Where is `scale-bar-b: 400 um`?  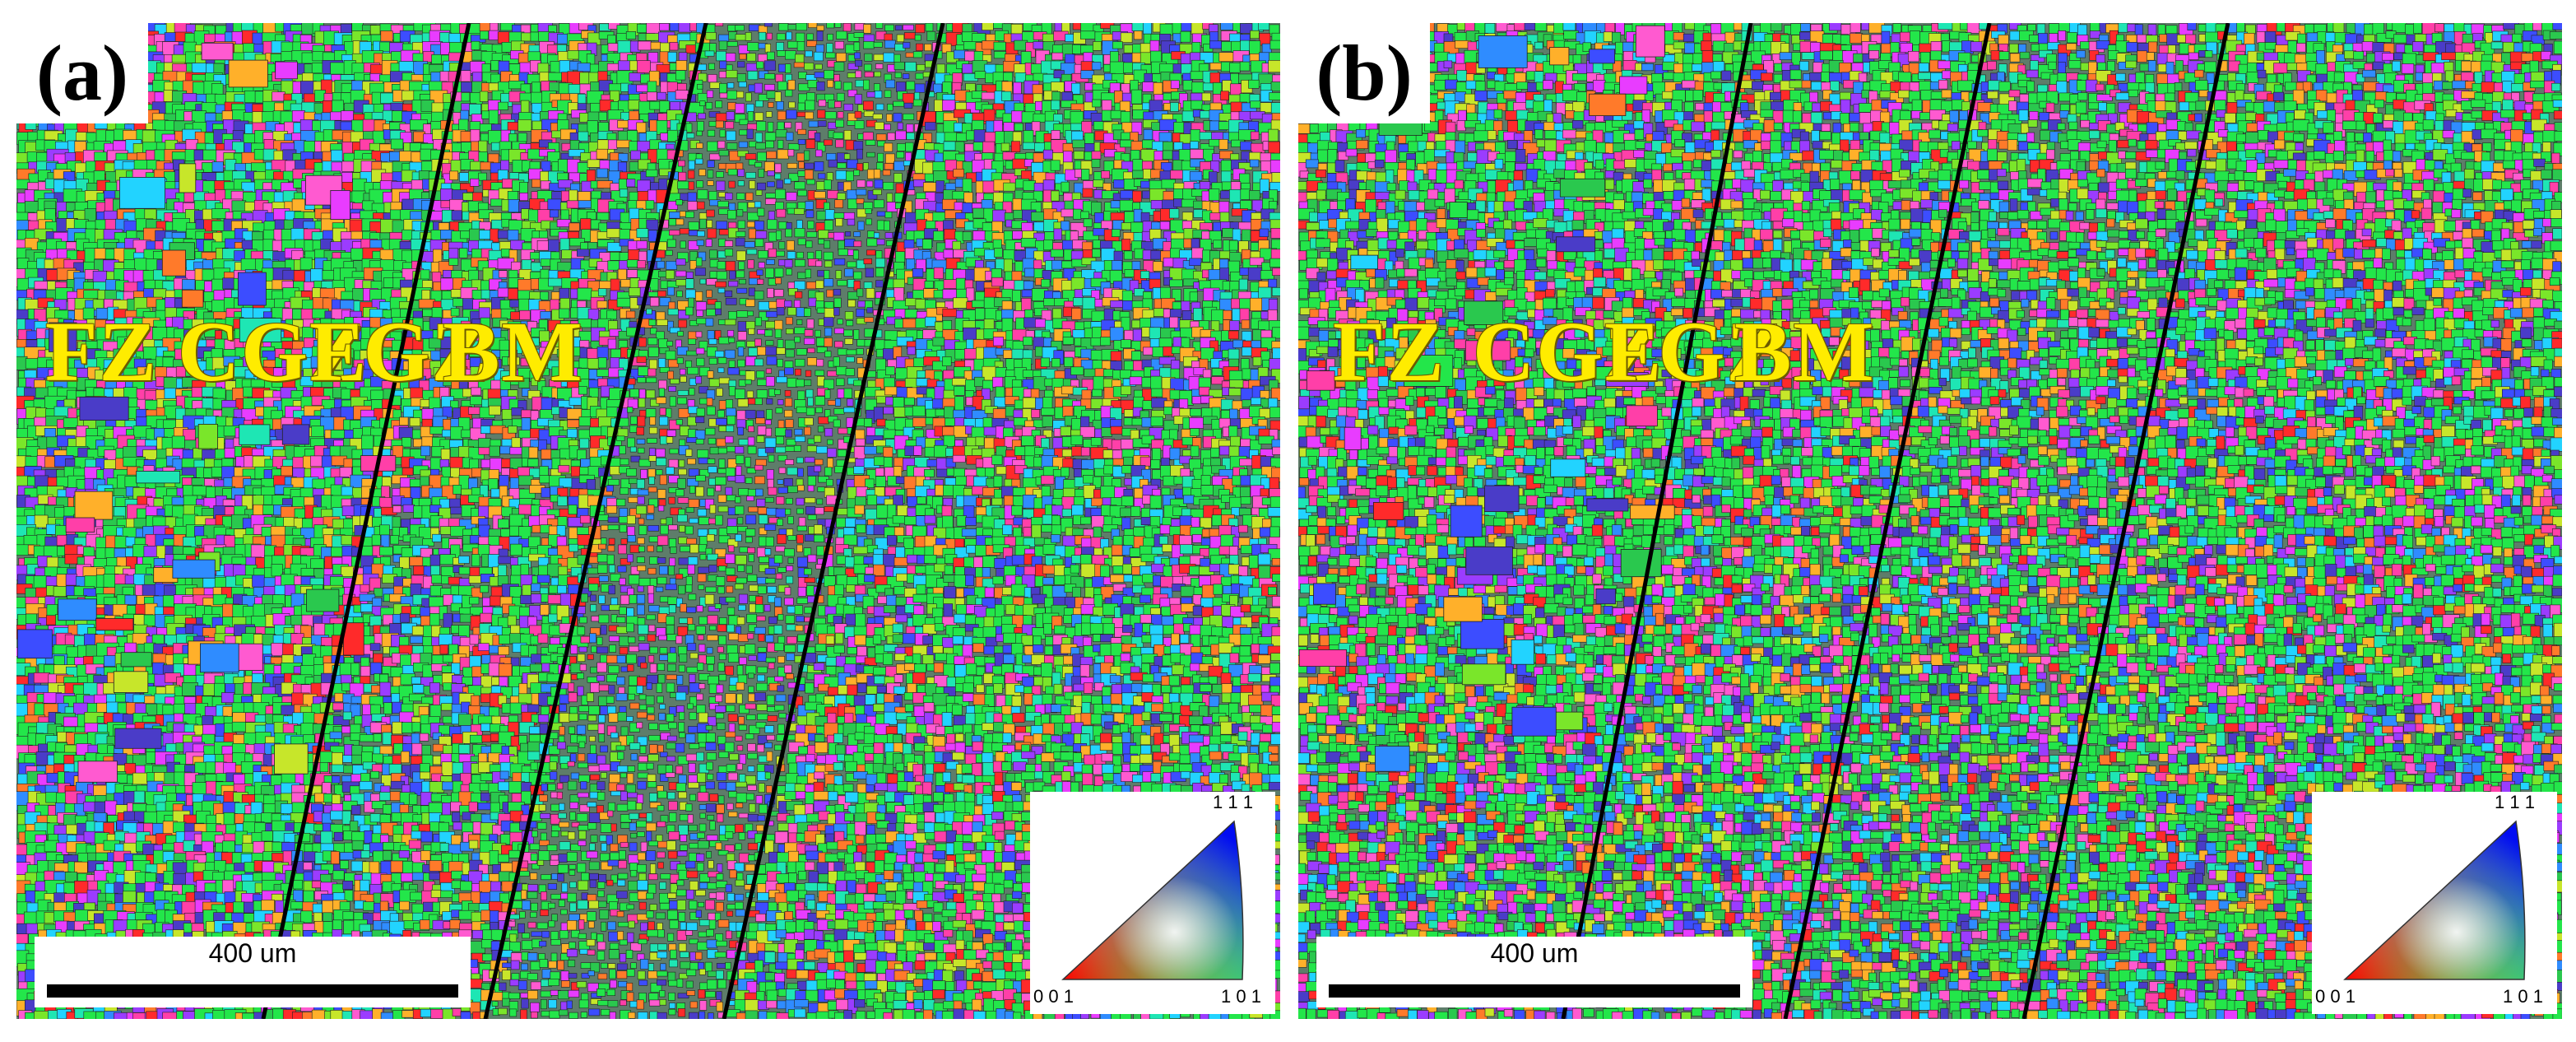
scale-bar-b: 400 um is located at coordinates (1534, 972).